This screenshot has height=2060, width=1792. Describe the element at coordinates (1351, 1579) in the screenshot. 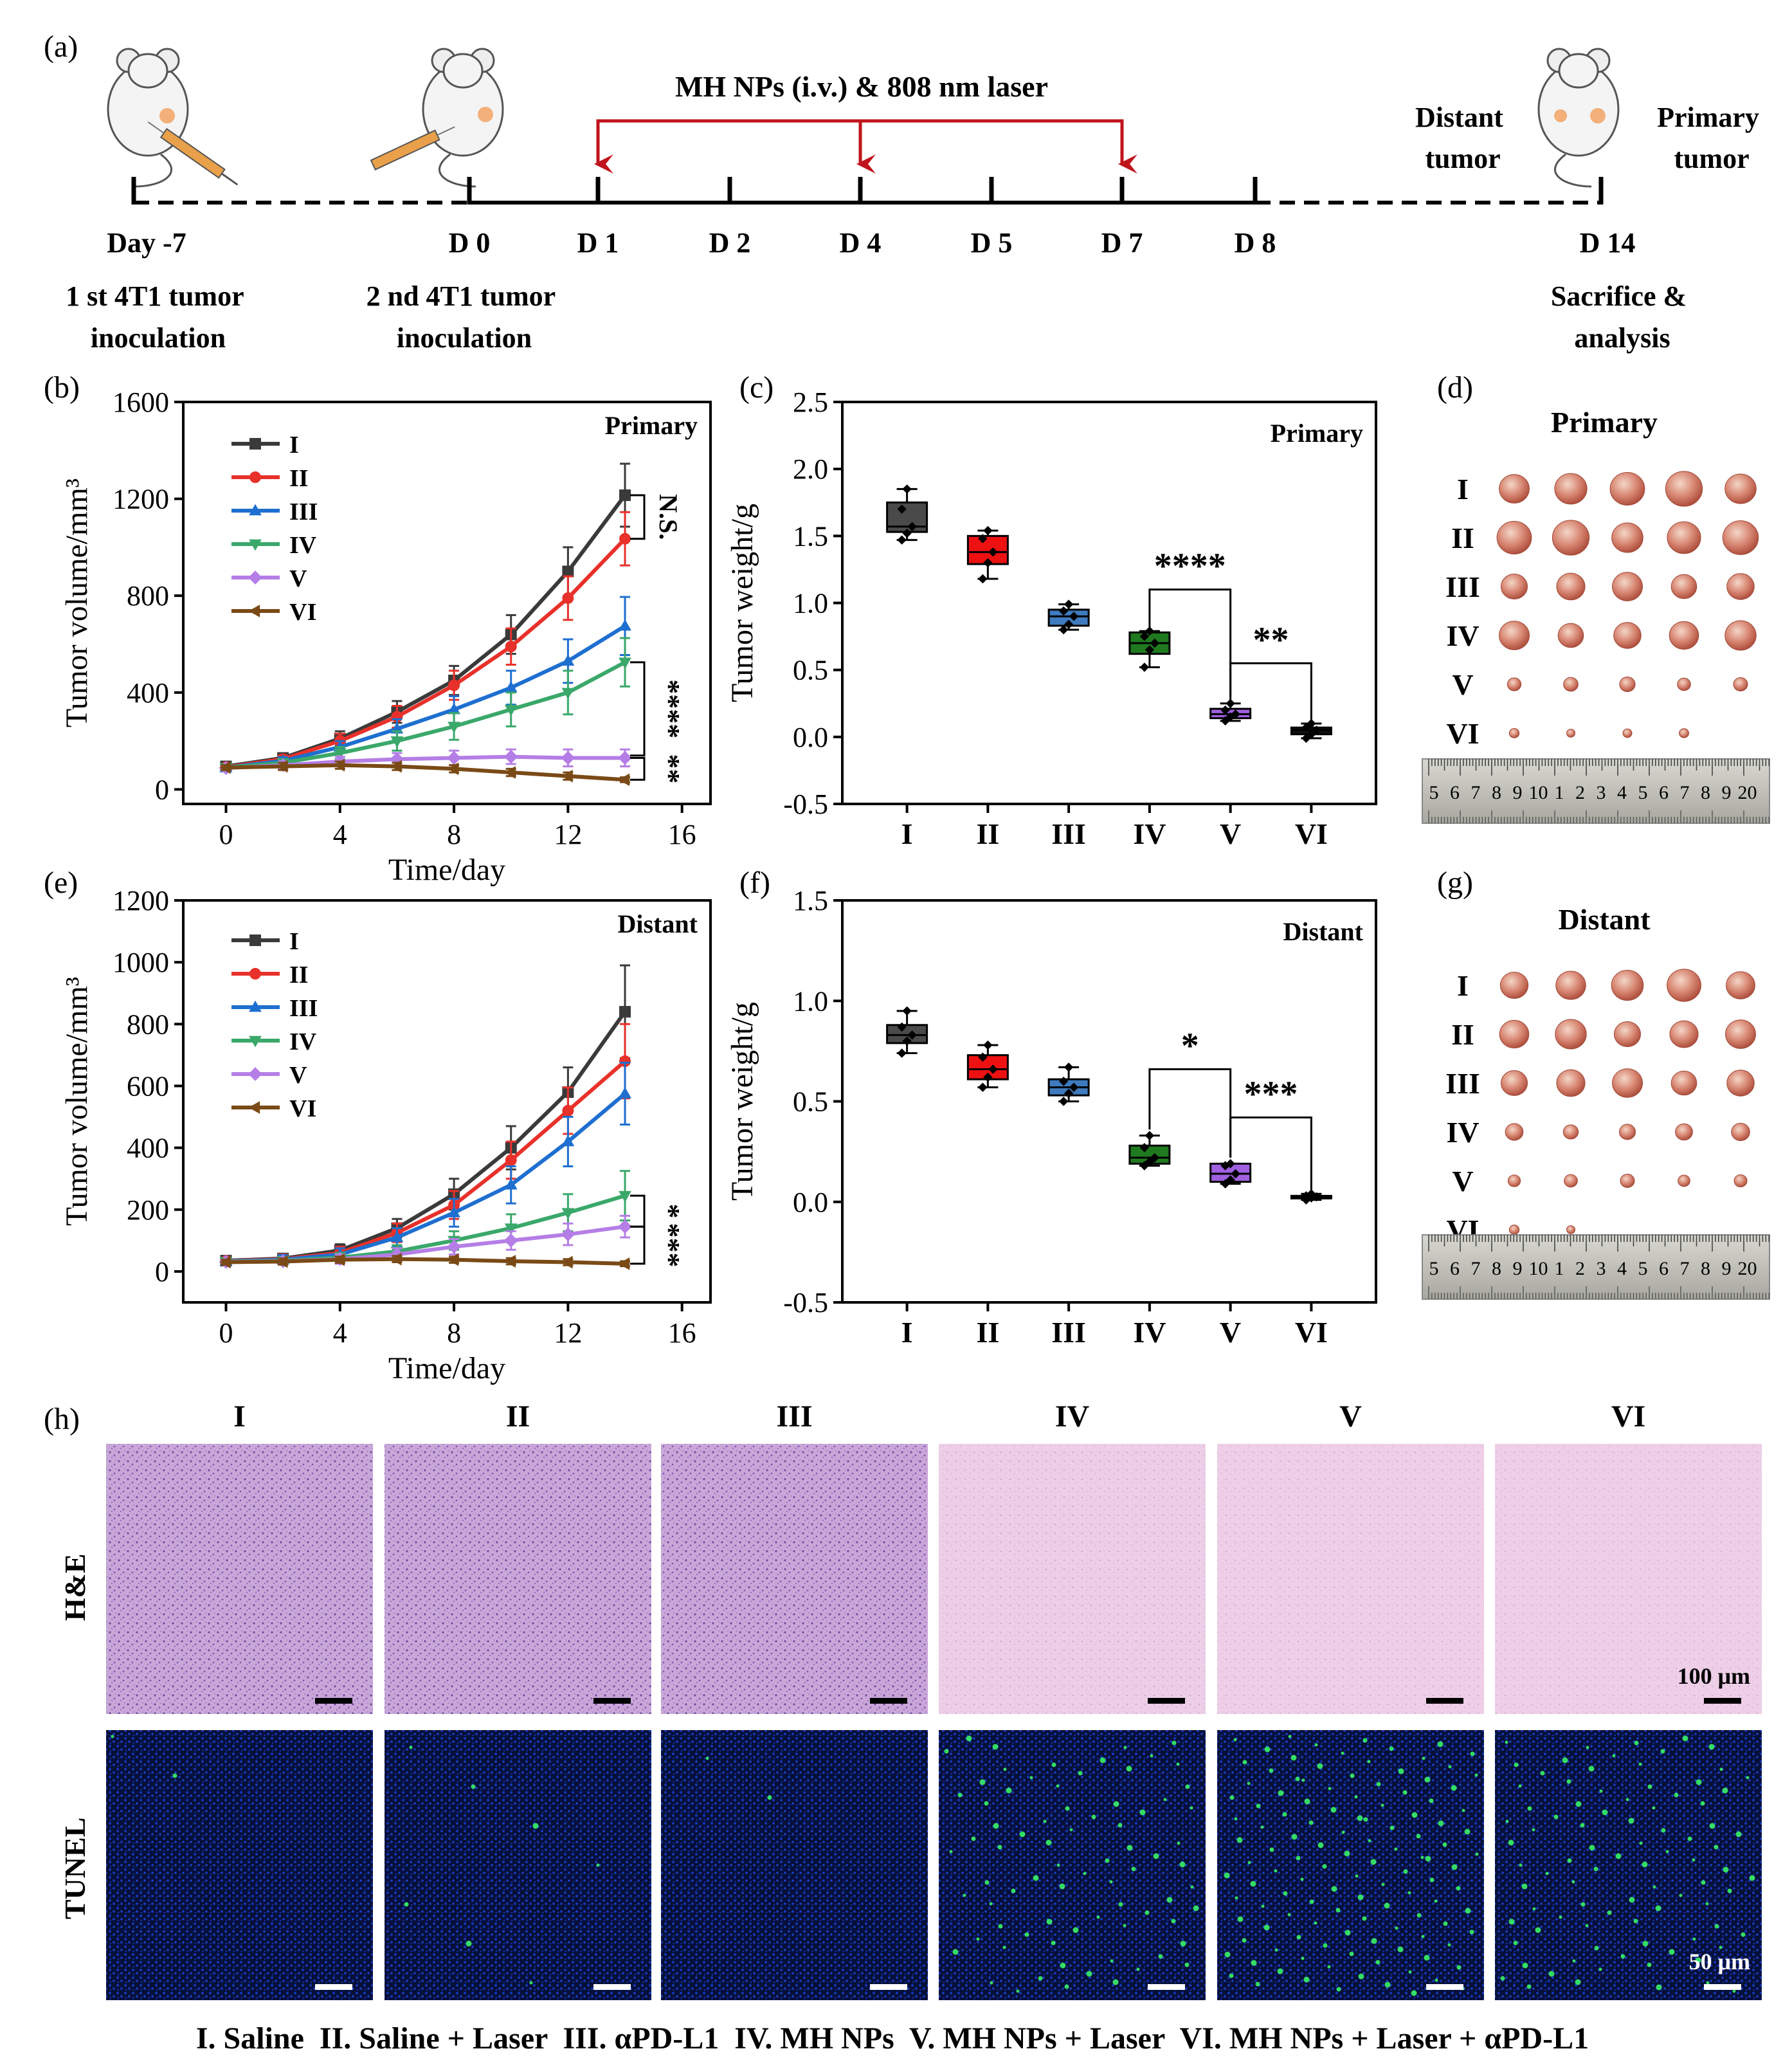

I see `he-necrosis-overlay` at that location.